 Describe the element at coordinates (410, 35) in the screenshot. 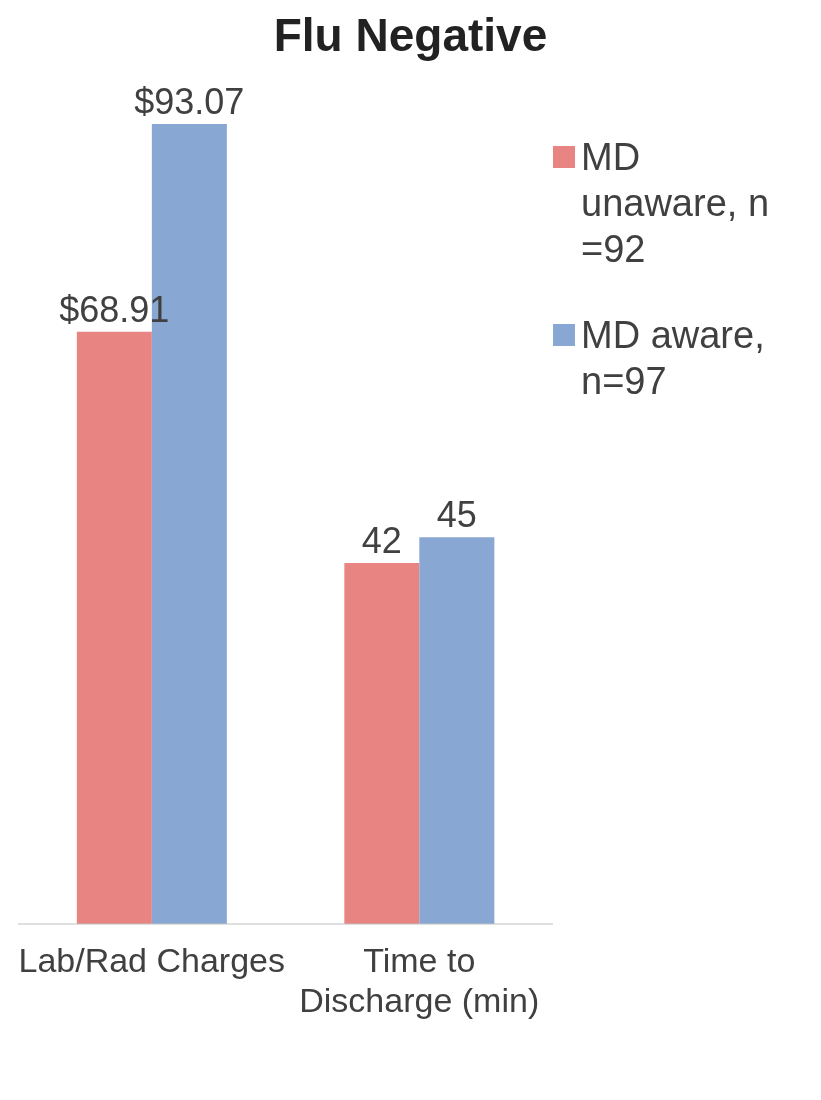

I see `chart-title: Flu Negative` at that location.